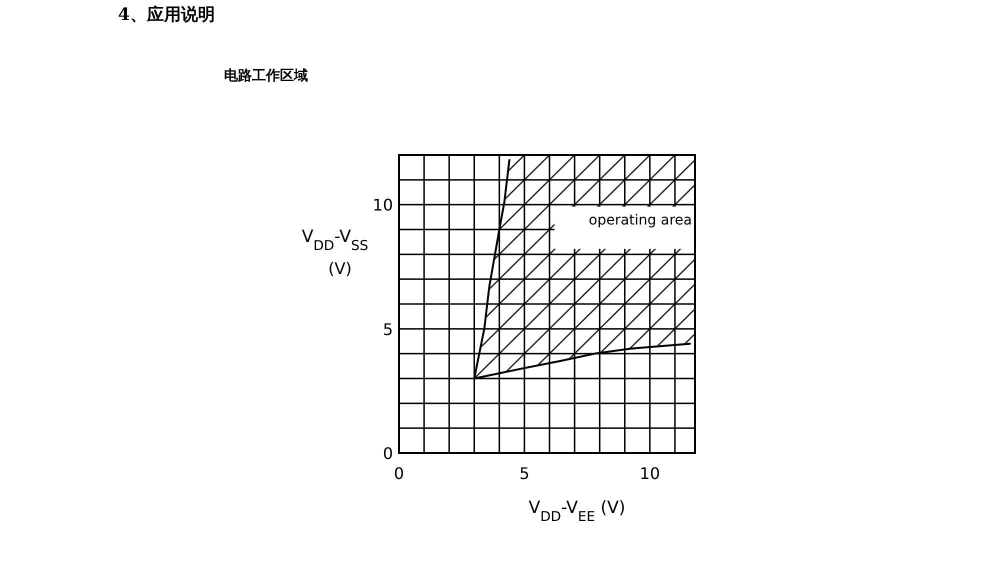  Describe the element at coordinates (650, 473) in the screenshot. I see `x-tick-label: 10` at that location.